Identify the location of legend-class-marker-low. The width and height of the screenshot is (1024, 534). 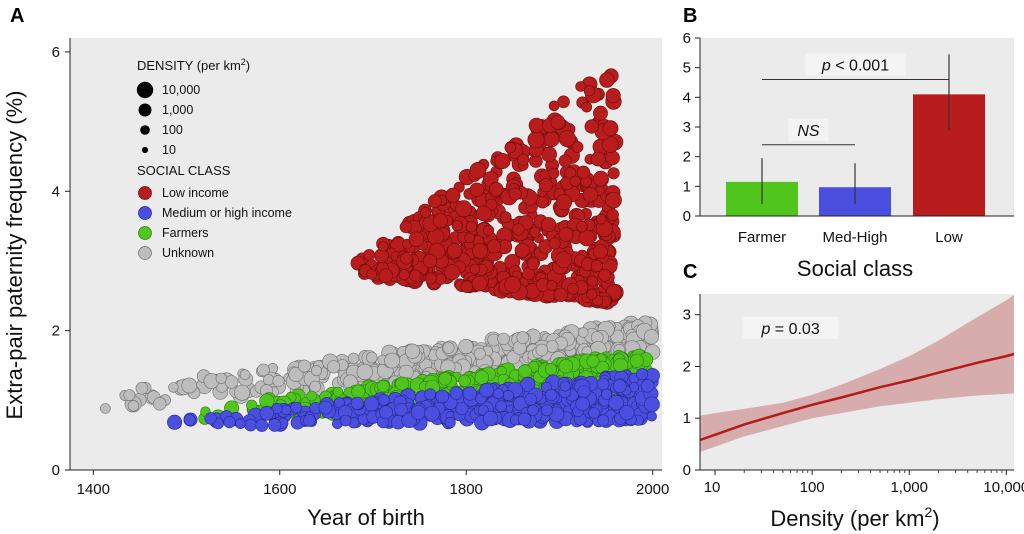
(145, 193).